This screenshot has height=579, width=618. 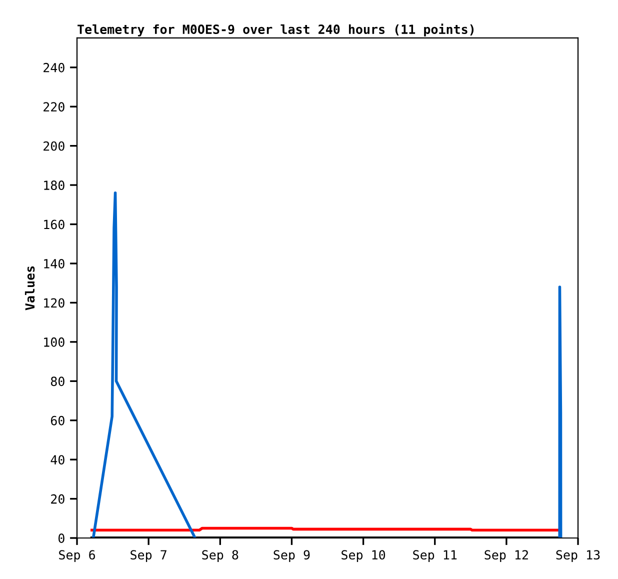 What do you see at coordinates (61, 538) in the screenshot?
I see `y-tick-label: 0` at bounding box center [61, 538].